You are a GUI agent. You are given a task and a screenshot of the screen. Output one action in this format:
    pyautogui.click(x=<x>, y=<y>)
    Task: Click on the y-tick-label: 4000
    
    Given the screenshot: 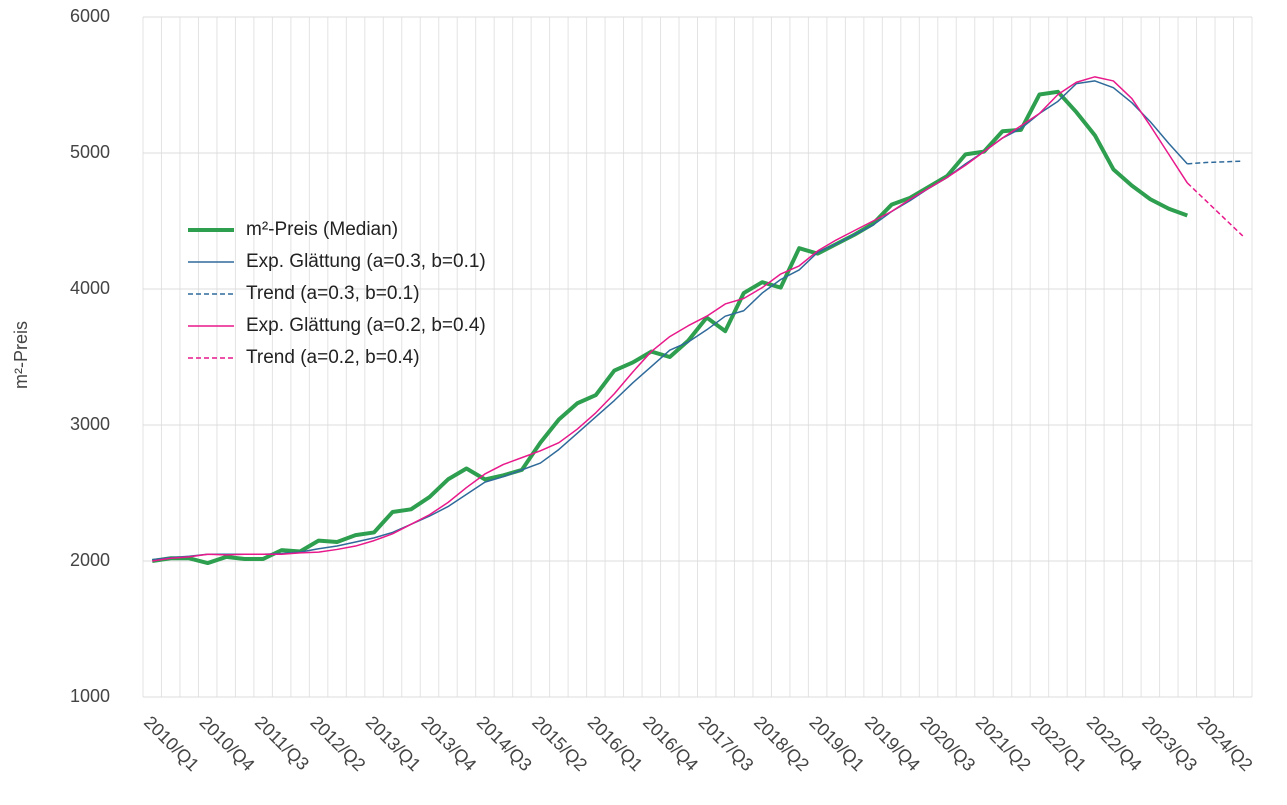 What is the action you would take?
    pyautogui.click(x=90, y=288)
    